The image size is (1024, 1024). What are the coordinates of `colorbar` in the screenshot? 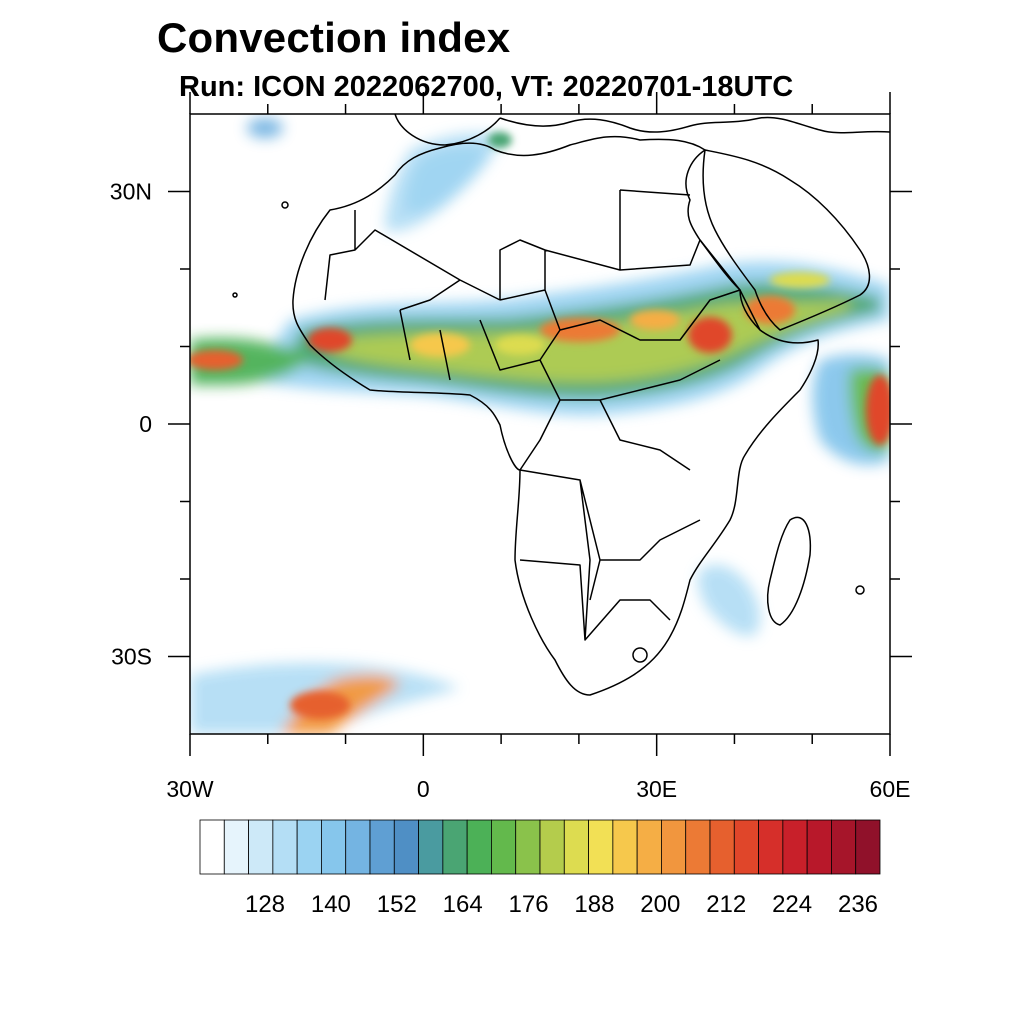 It's located at (540, 847).